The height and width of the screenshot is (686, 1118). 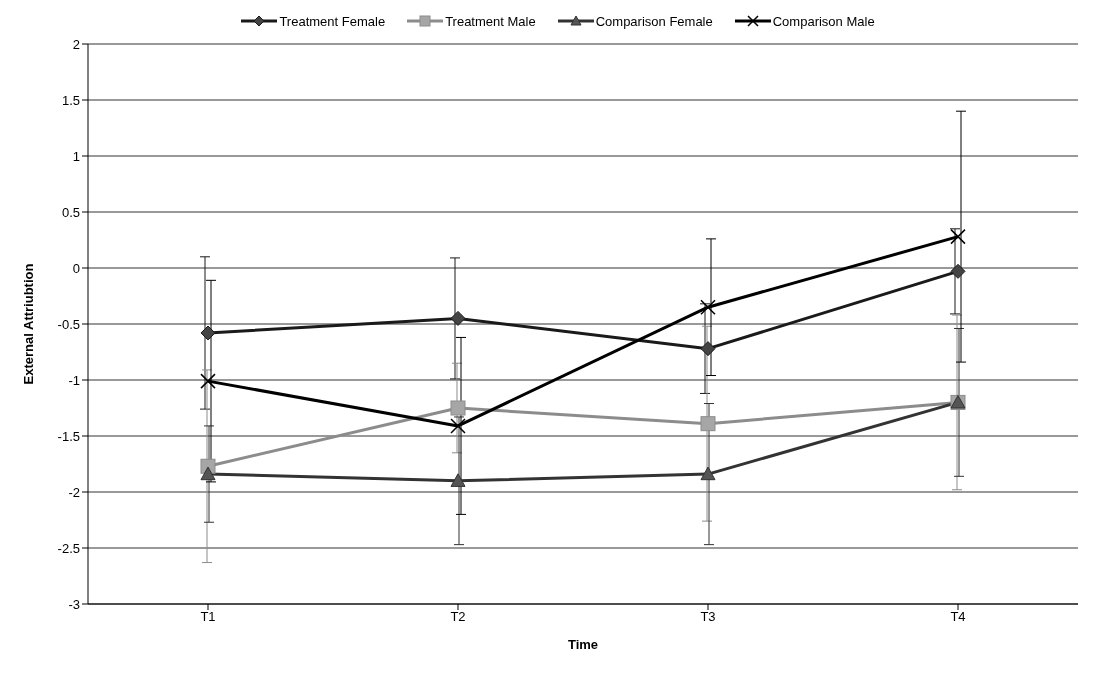 What do you see at coordinates (332, 21) in the screenshot?
I see `legend-label: Treatment Female` at bounding box center [332, 21].